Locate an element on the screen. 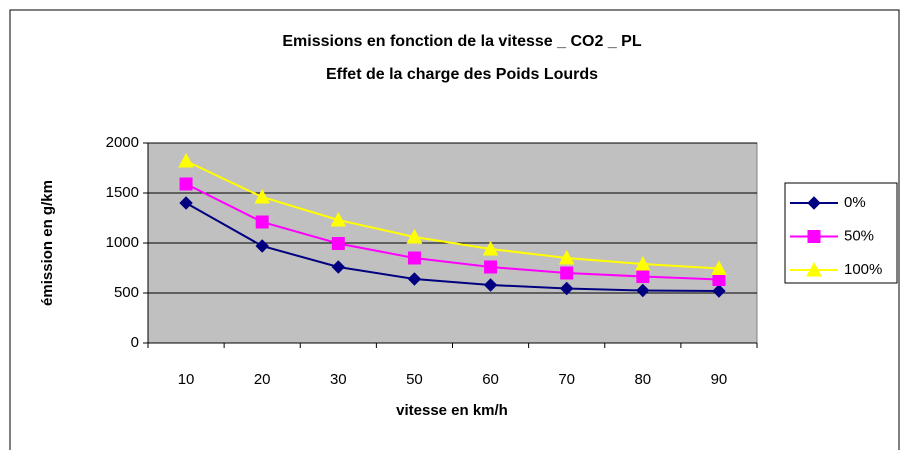  x-tick-label: 10 is located at coordinates (186, 379).